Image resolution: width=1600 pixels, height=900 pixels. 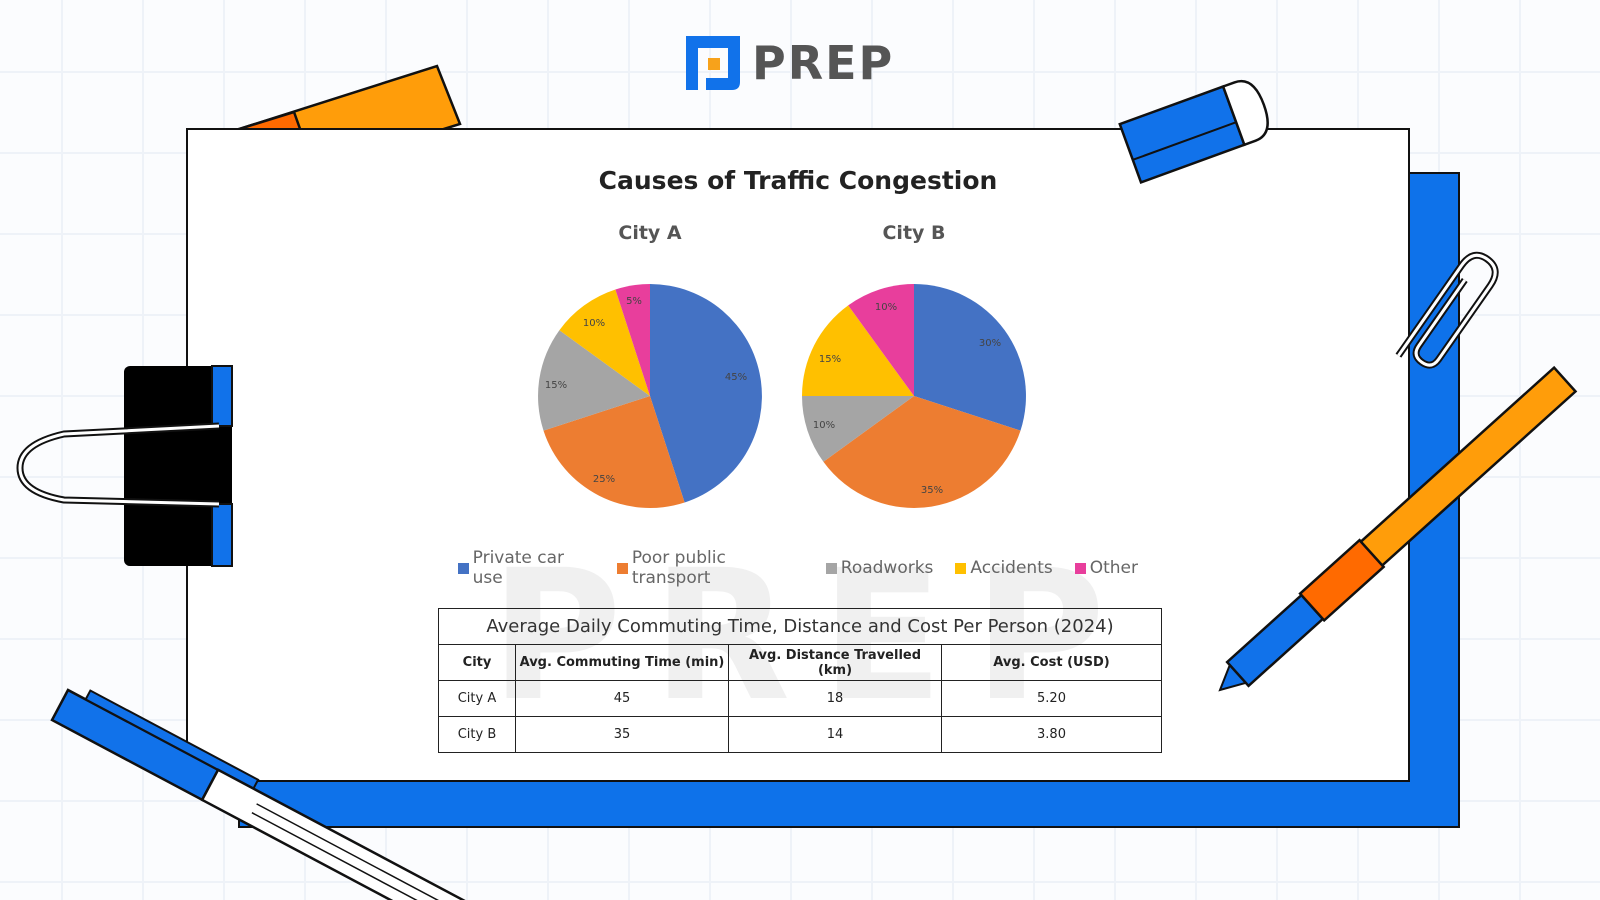 I want to click on pie-title-city-a: City A, so click(x=650, y=233).